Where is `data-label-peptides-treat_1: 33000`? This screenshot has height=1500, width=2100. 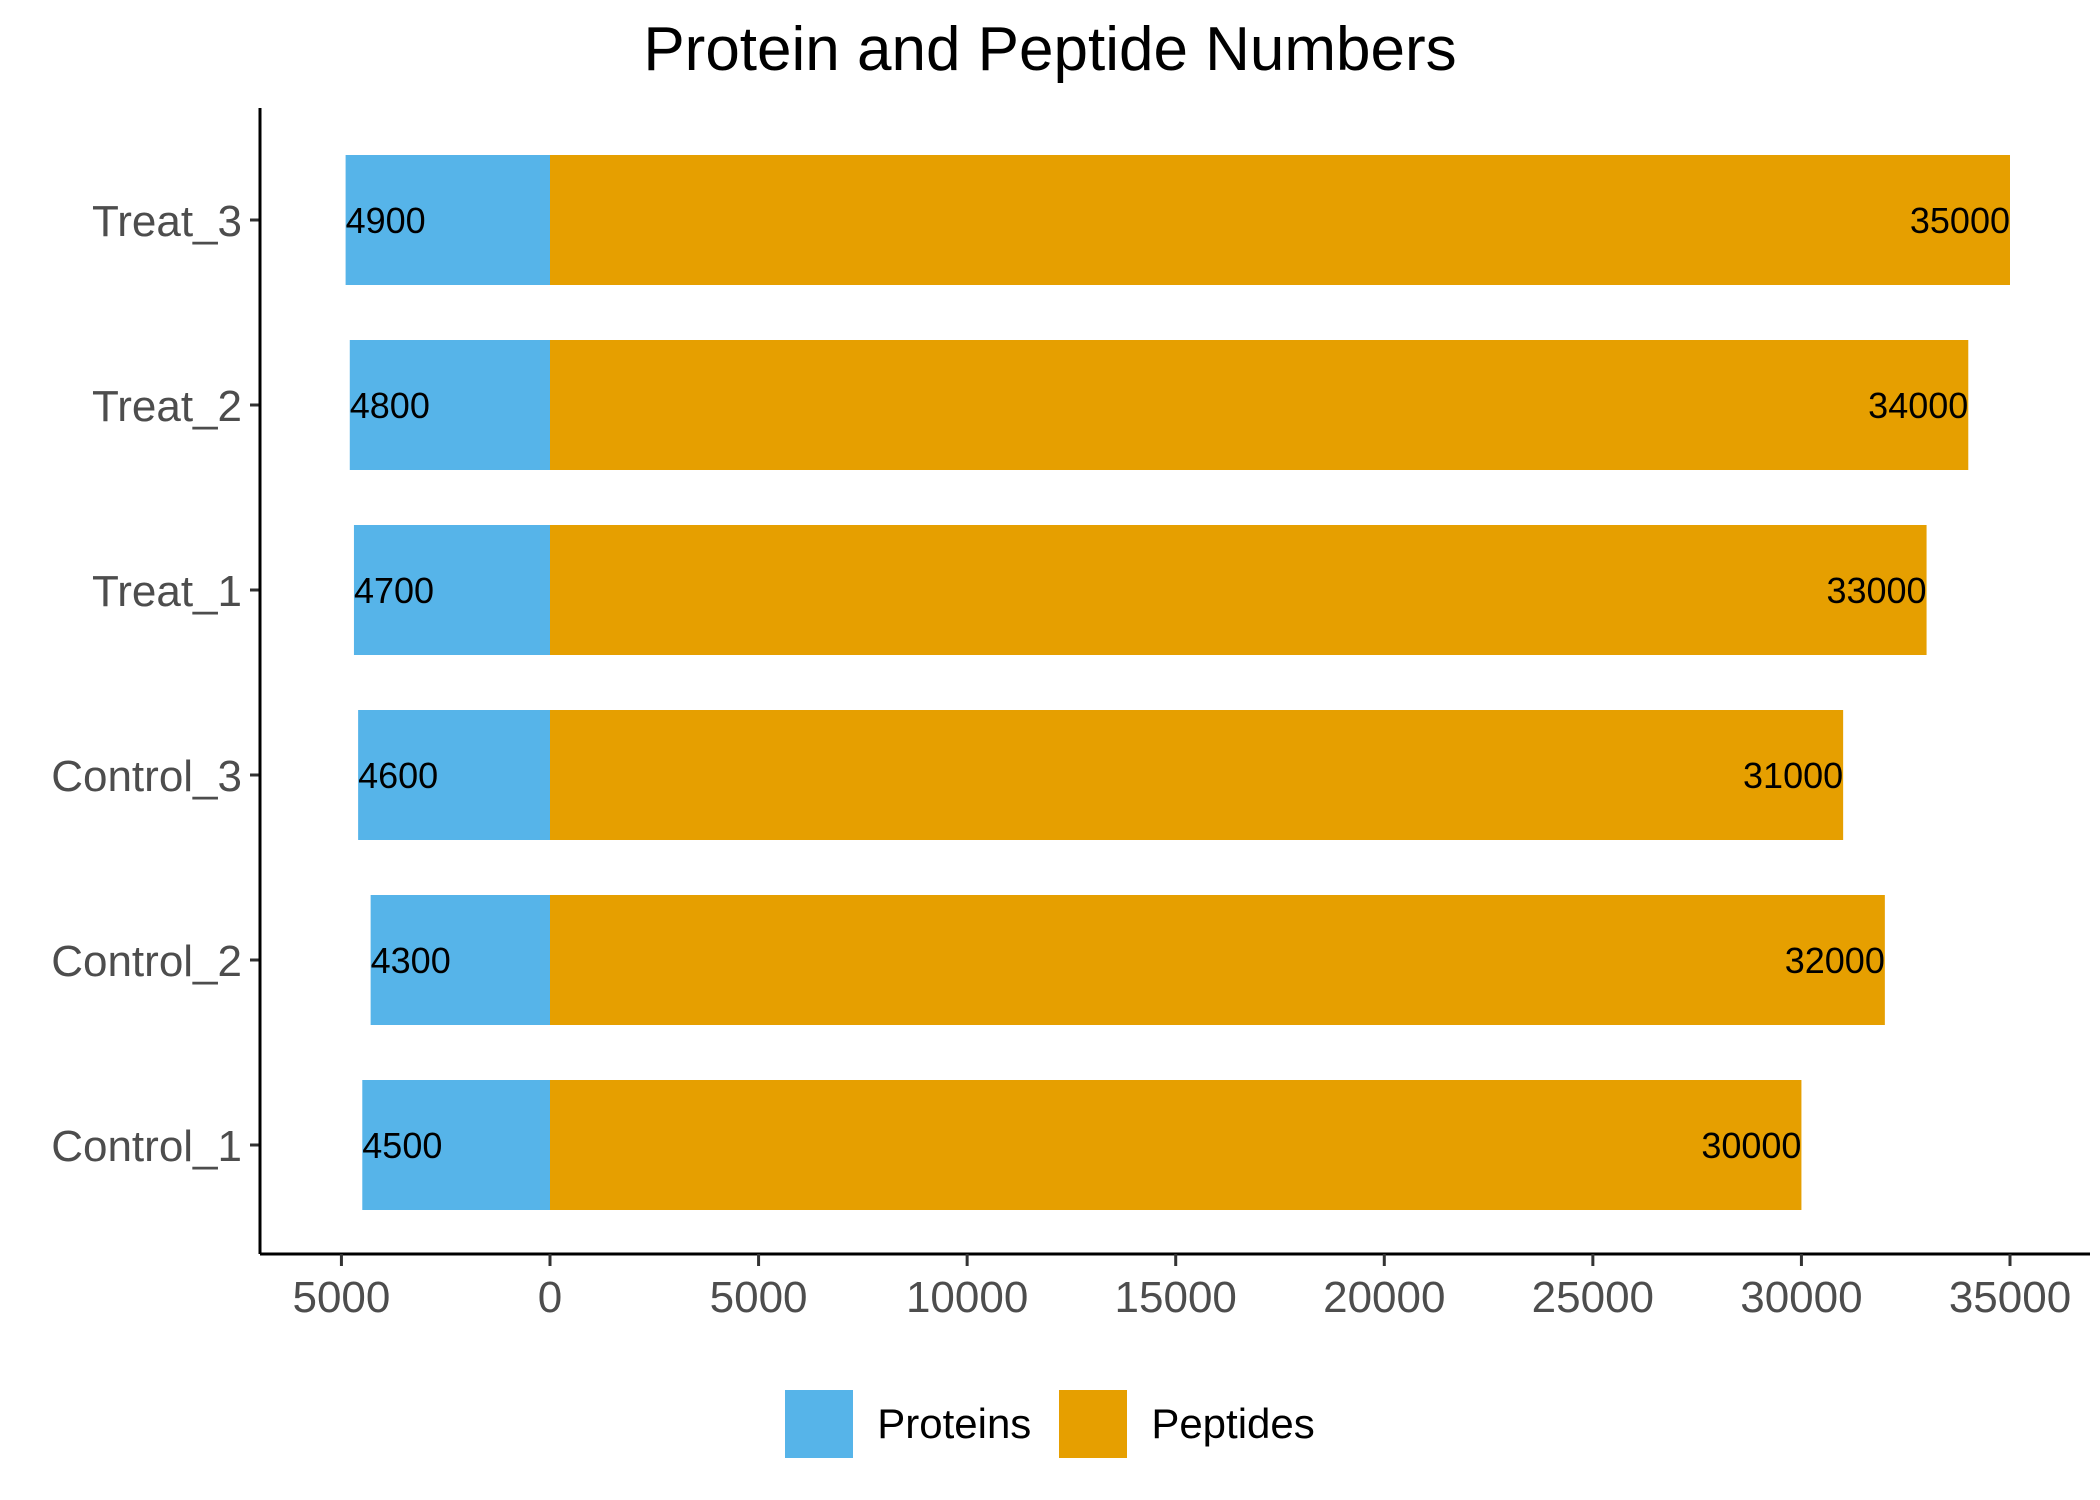
data-label-peptides-treat_1: 33000 is located at coordinates (1876, 590).